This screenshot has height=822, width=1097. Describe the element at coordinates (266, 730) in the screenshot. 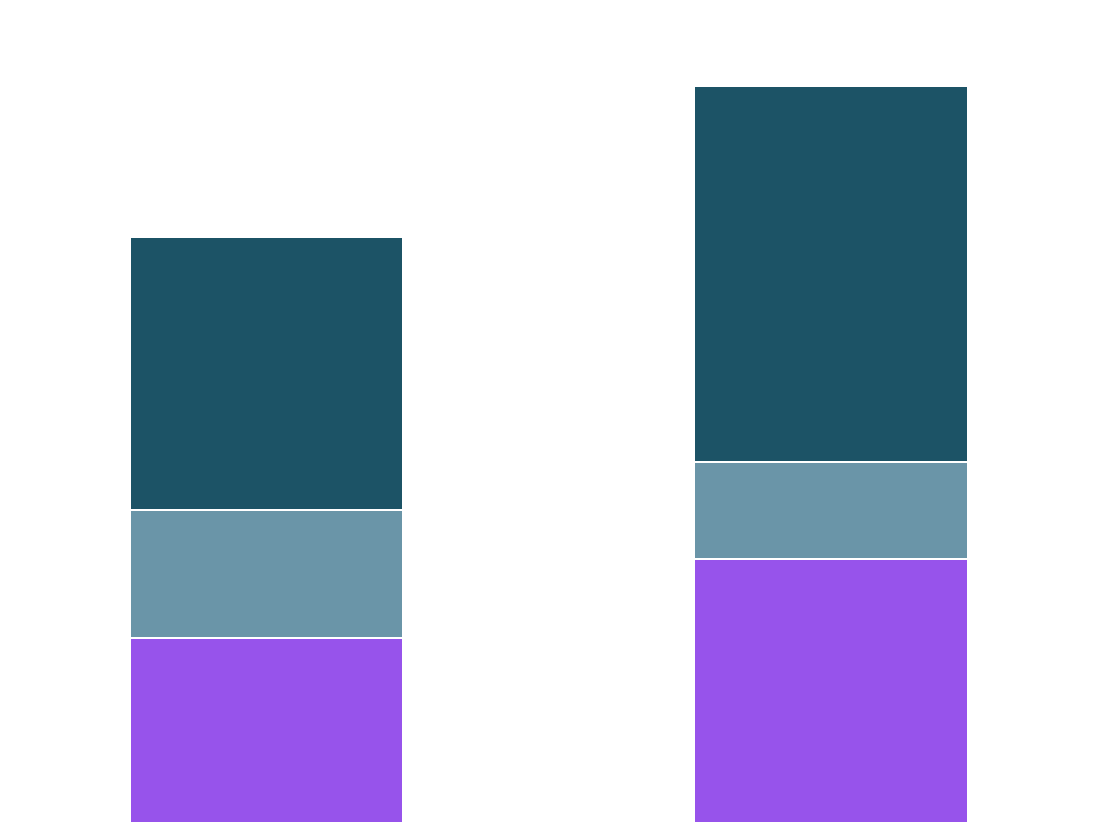

I see `bar-1-segment-purple-bottom` at that location.